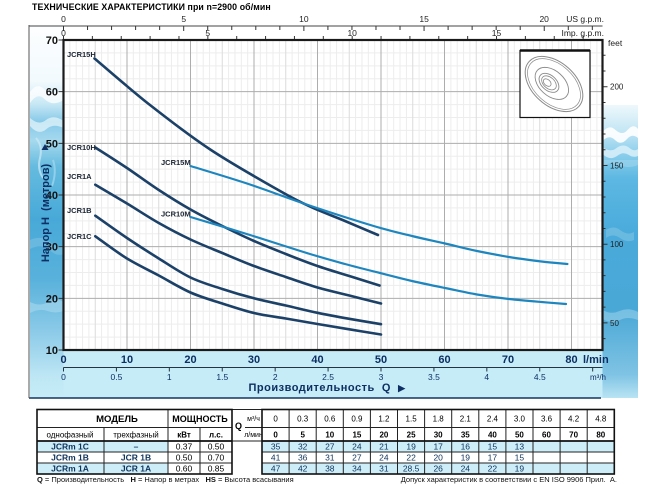  I want to click on svg-text: Imp. g.p.m., so click(582, 33).